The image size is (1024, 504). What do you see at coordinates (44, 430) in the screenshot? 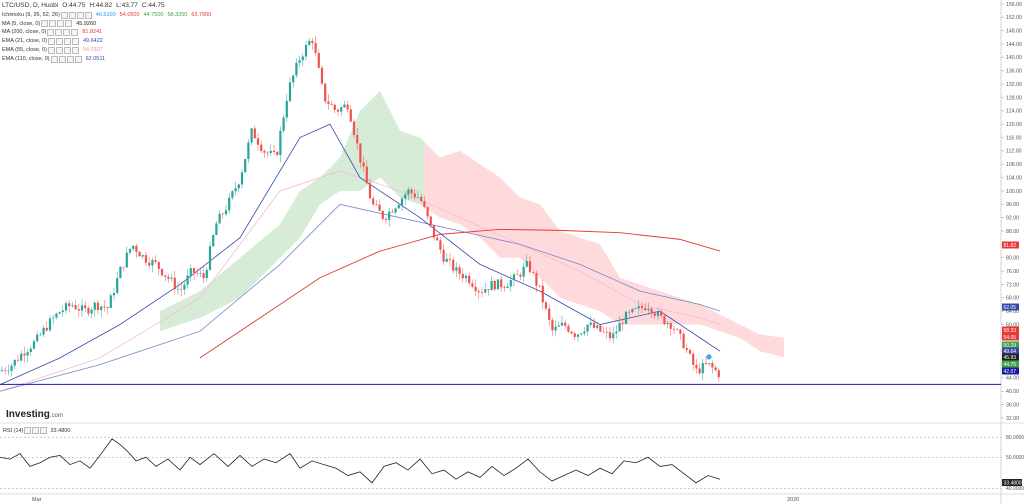
I see `close-box-icon` at bounding box center [44, 430].